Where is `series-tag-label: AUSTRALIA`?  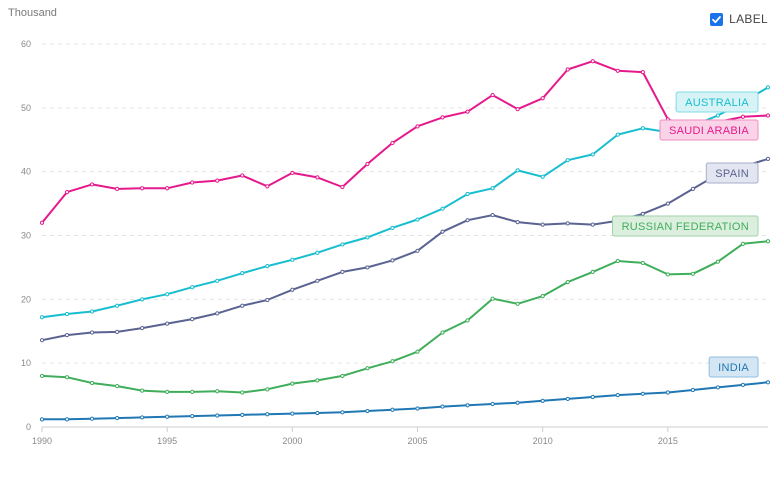 series-tag-label: AUSTRALIA is located at coordinates (717, 103).